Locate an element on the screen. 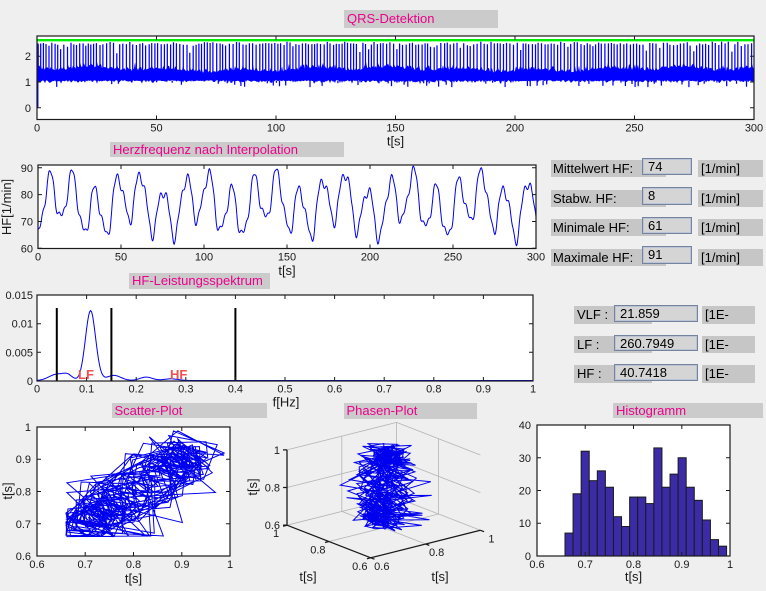  svg-text: 10 is located at coordinates (525, 524).